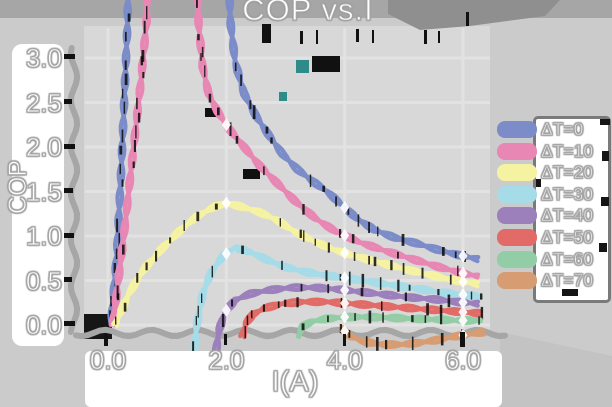 The image size is (612, 407). I want to click on legend-entry: ΔT=10, so click(552, 151).